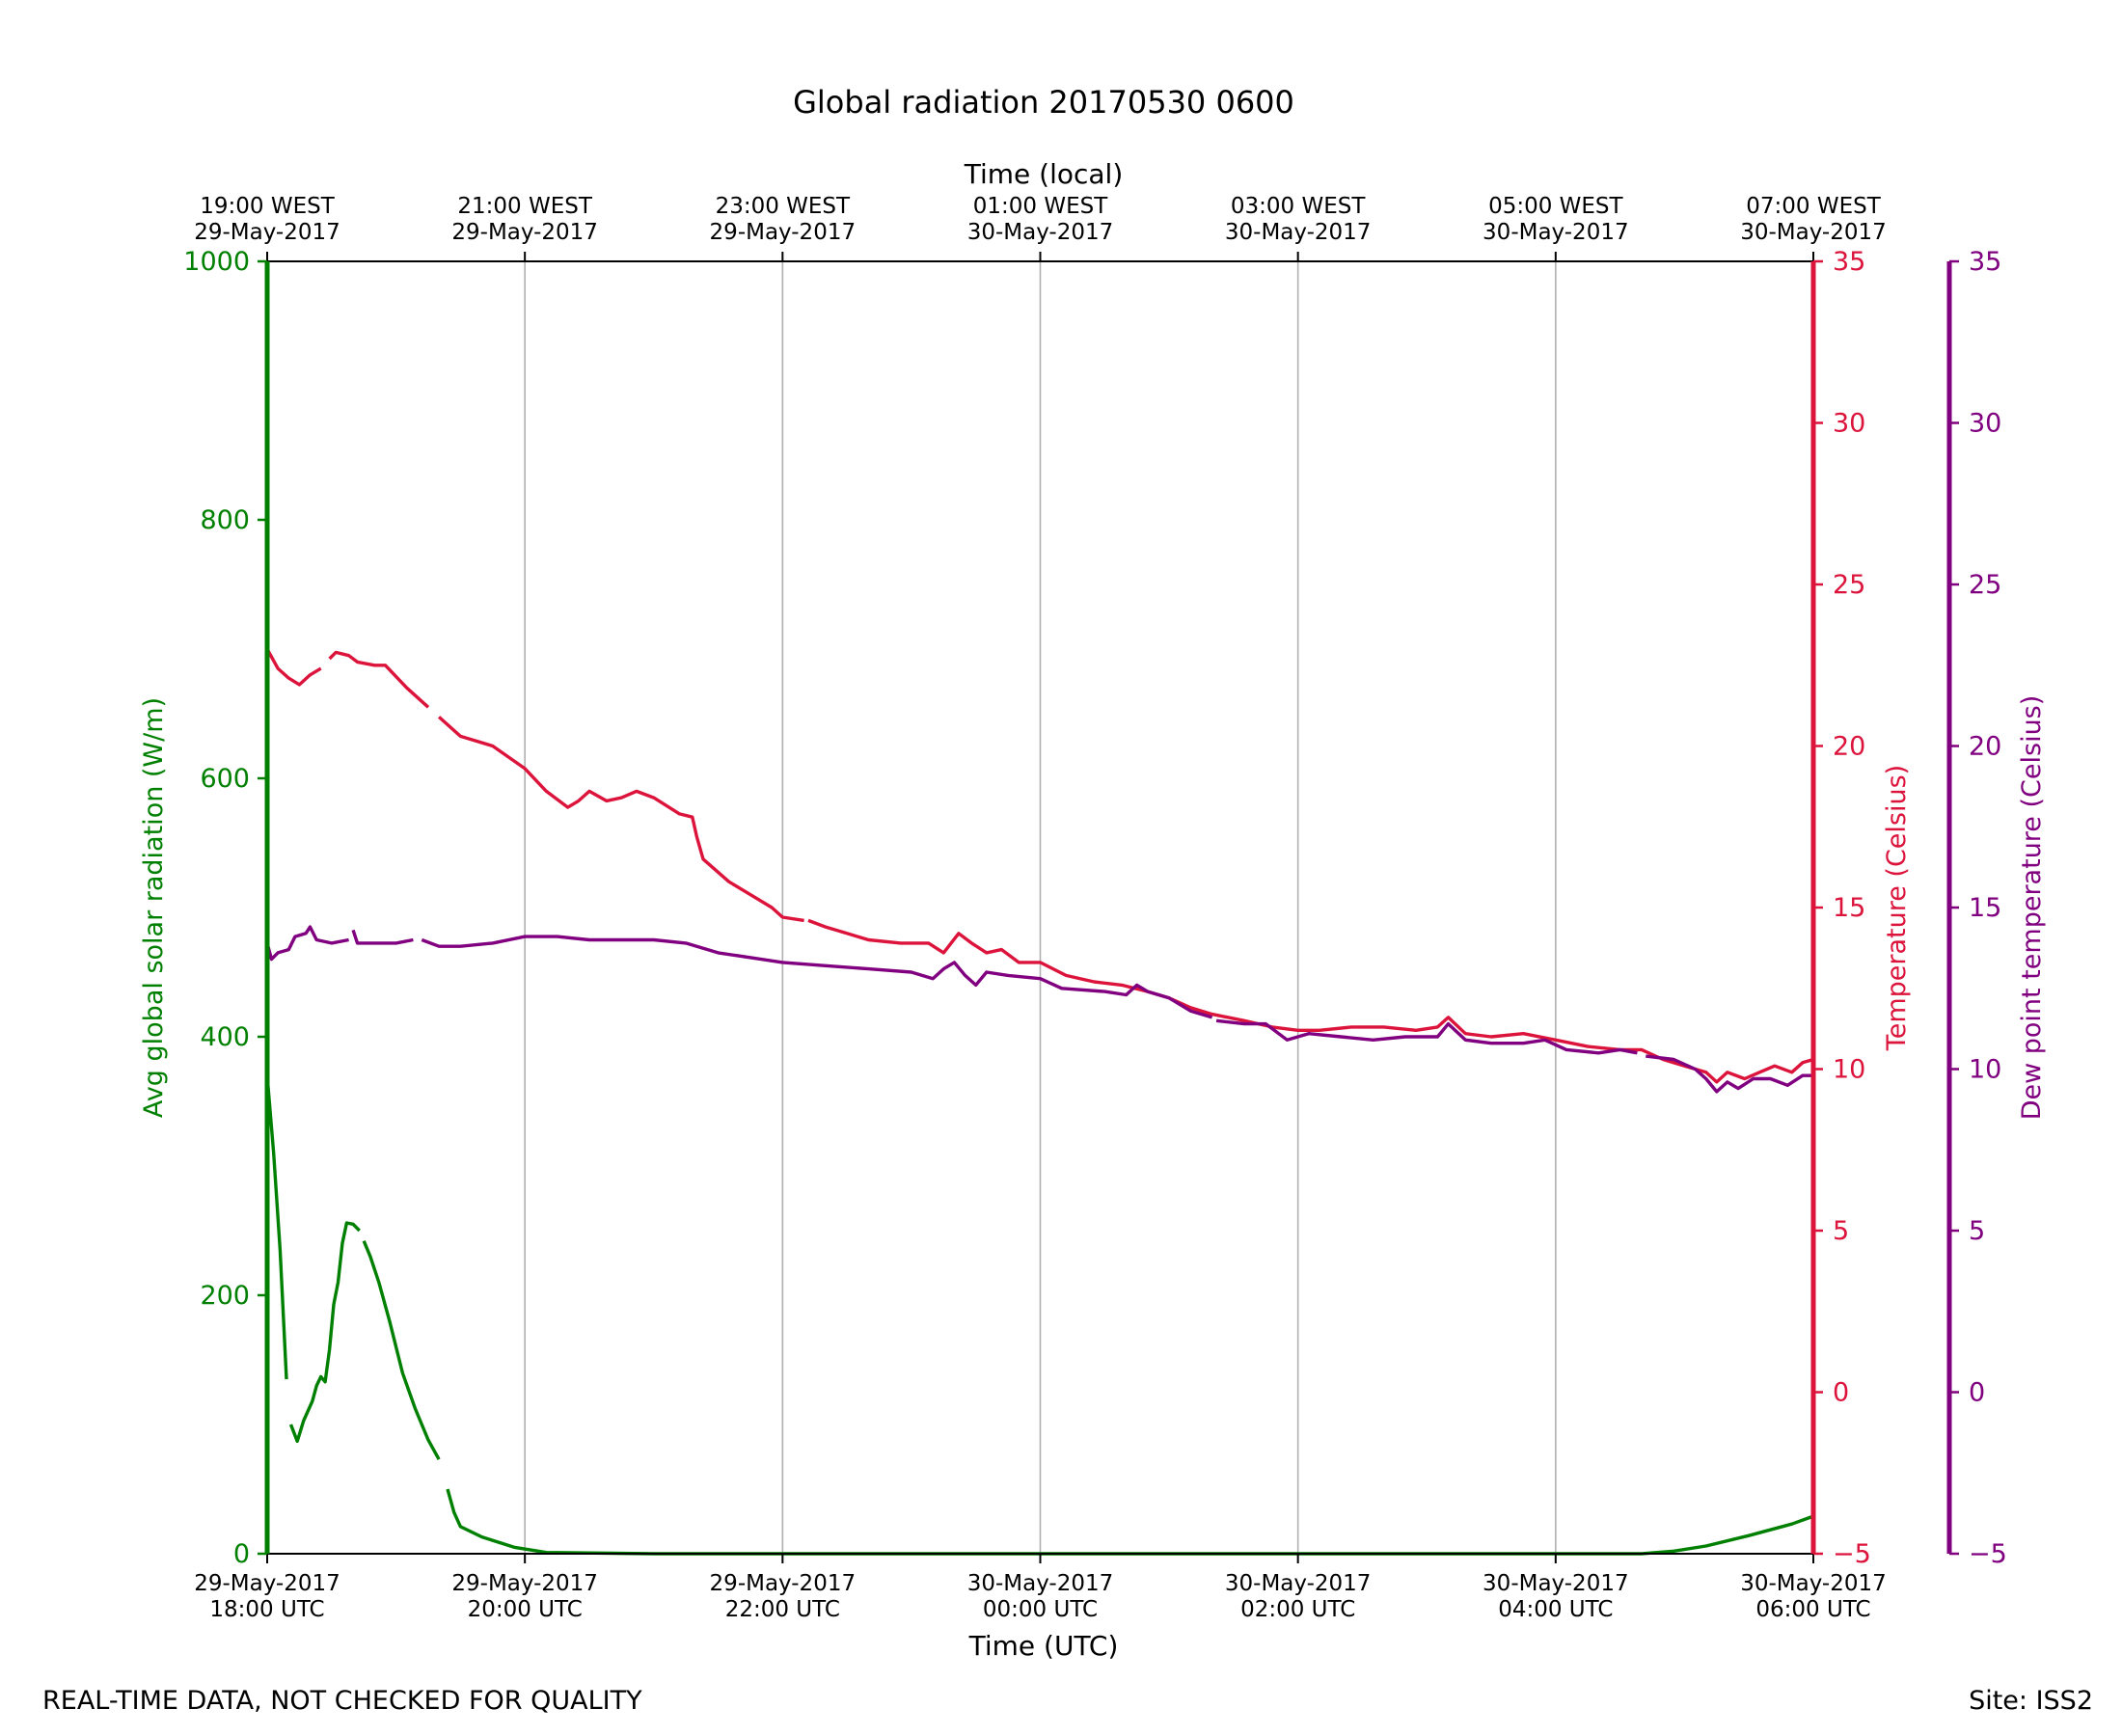 This screenshot has width=2122, height=1736. I want to click on radiation-axis-tick-label: 200, so click(225, 1296).